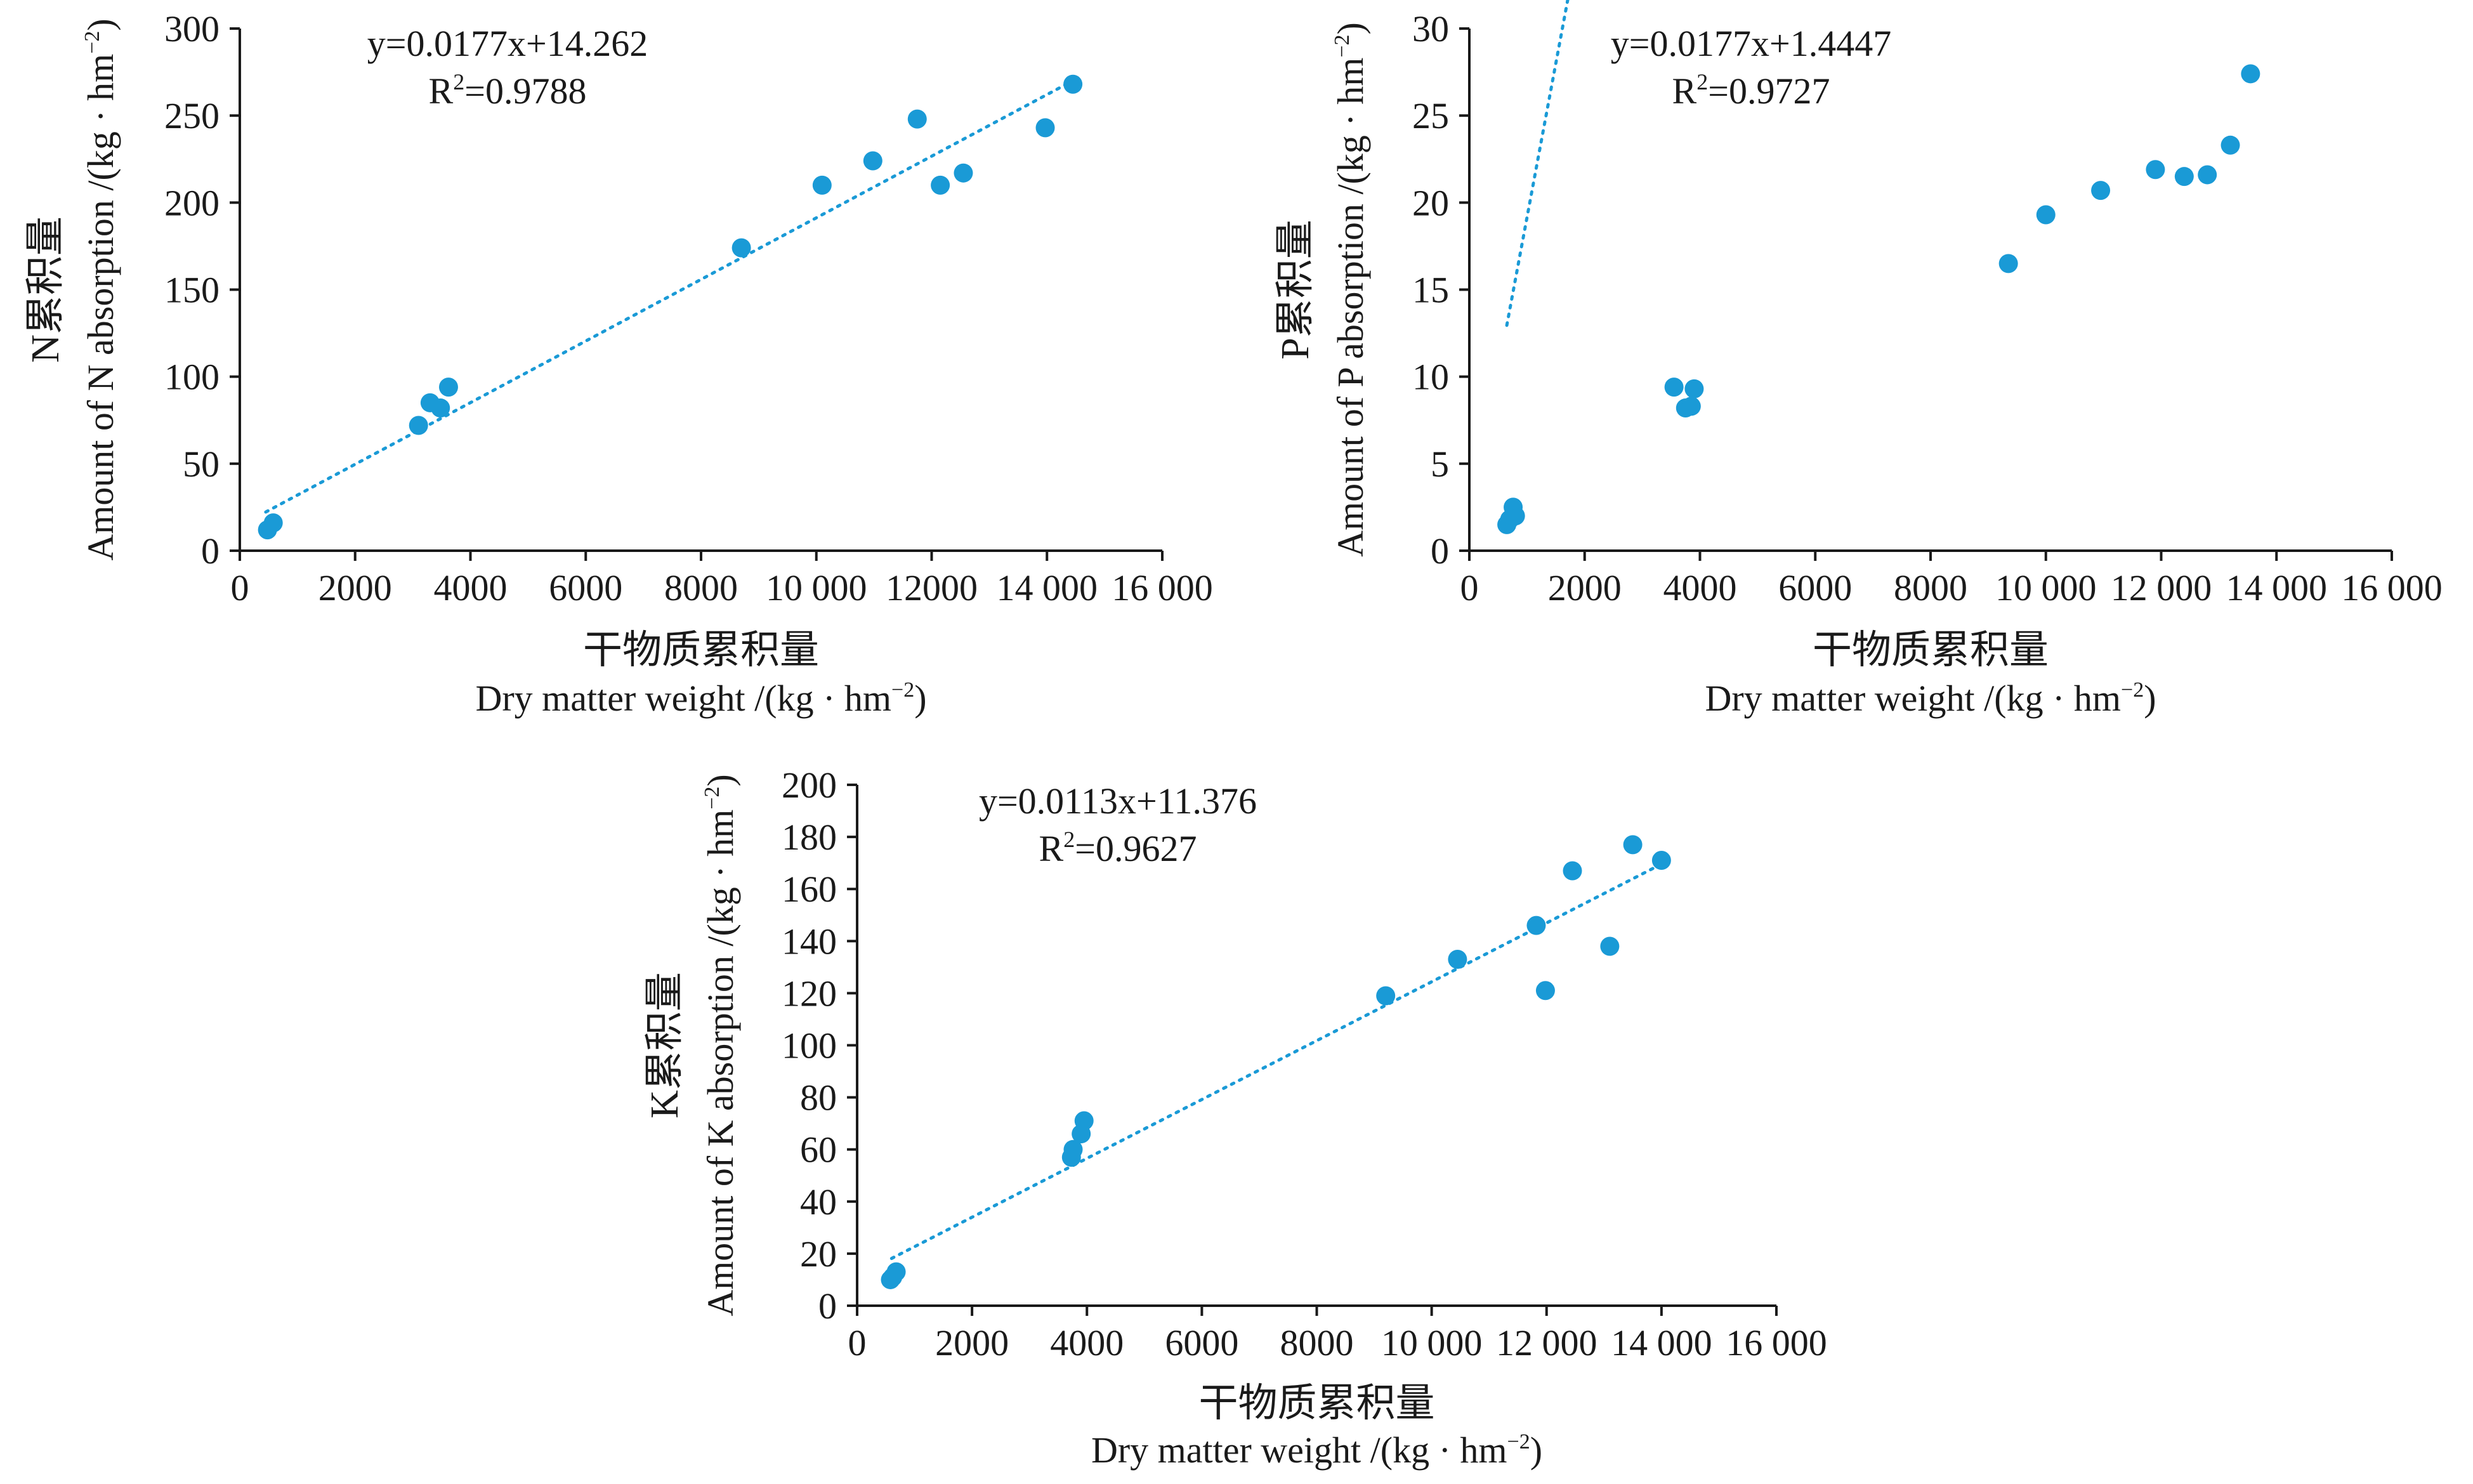 The width and height of the screenshot is (2473, 1484). What do you see at coordinates (1136, 848) in the screenshot?
I see `r2-value: =0.9627` at bounding box center [1136, 848].